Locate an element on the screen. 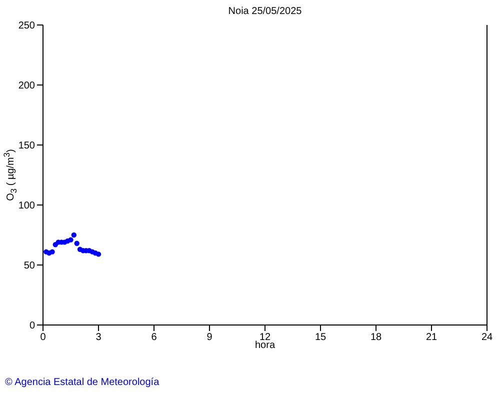 Image resolution: width=500 pixels, height=395 pixels. x-tick-label: 6 is located at coordinates (154, 338).